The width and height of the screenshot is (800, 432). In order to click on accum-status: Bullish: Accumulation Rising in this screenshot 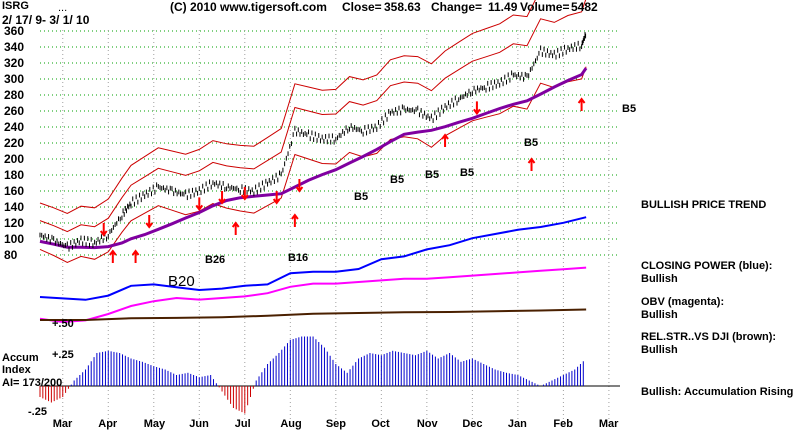, I will do `click(717, 392)`.